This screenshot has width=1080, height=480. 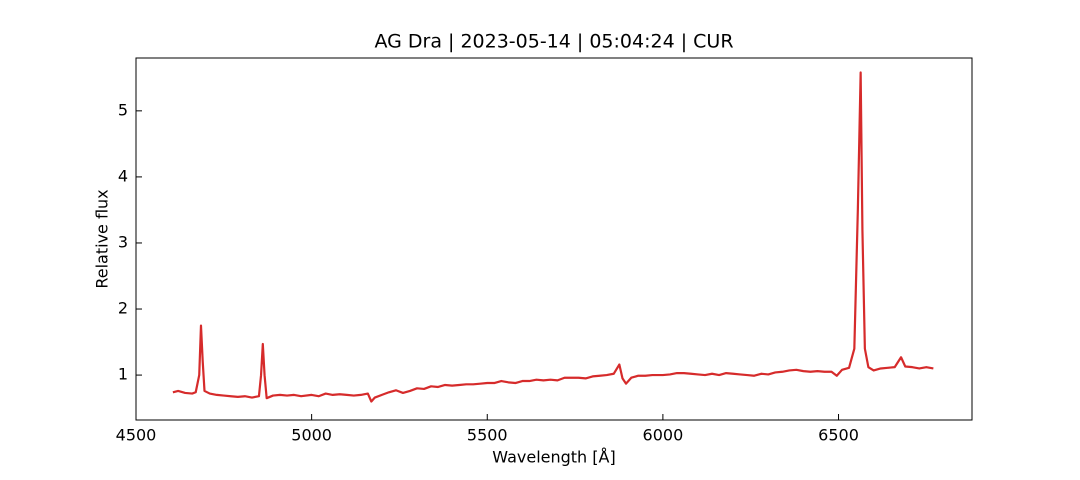 I want to click on y-tick-label: 4, so click(x=123, y=175).